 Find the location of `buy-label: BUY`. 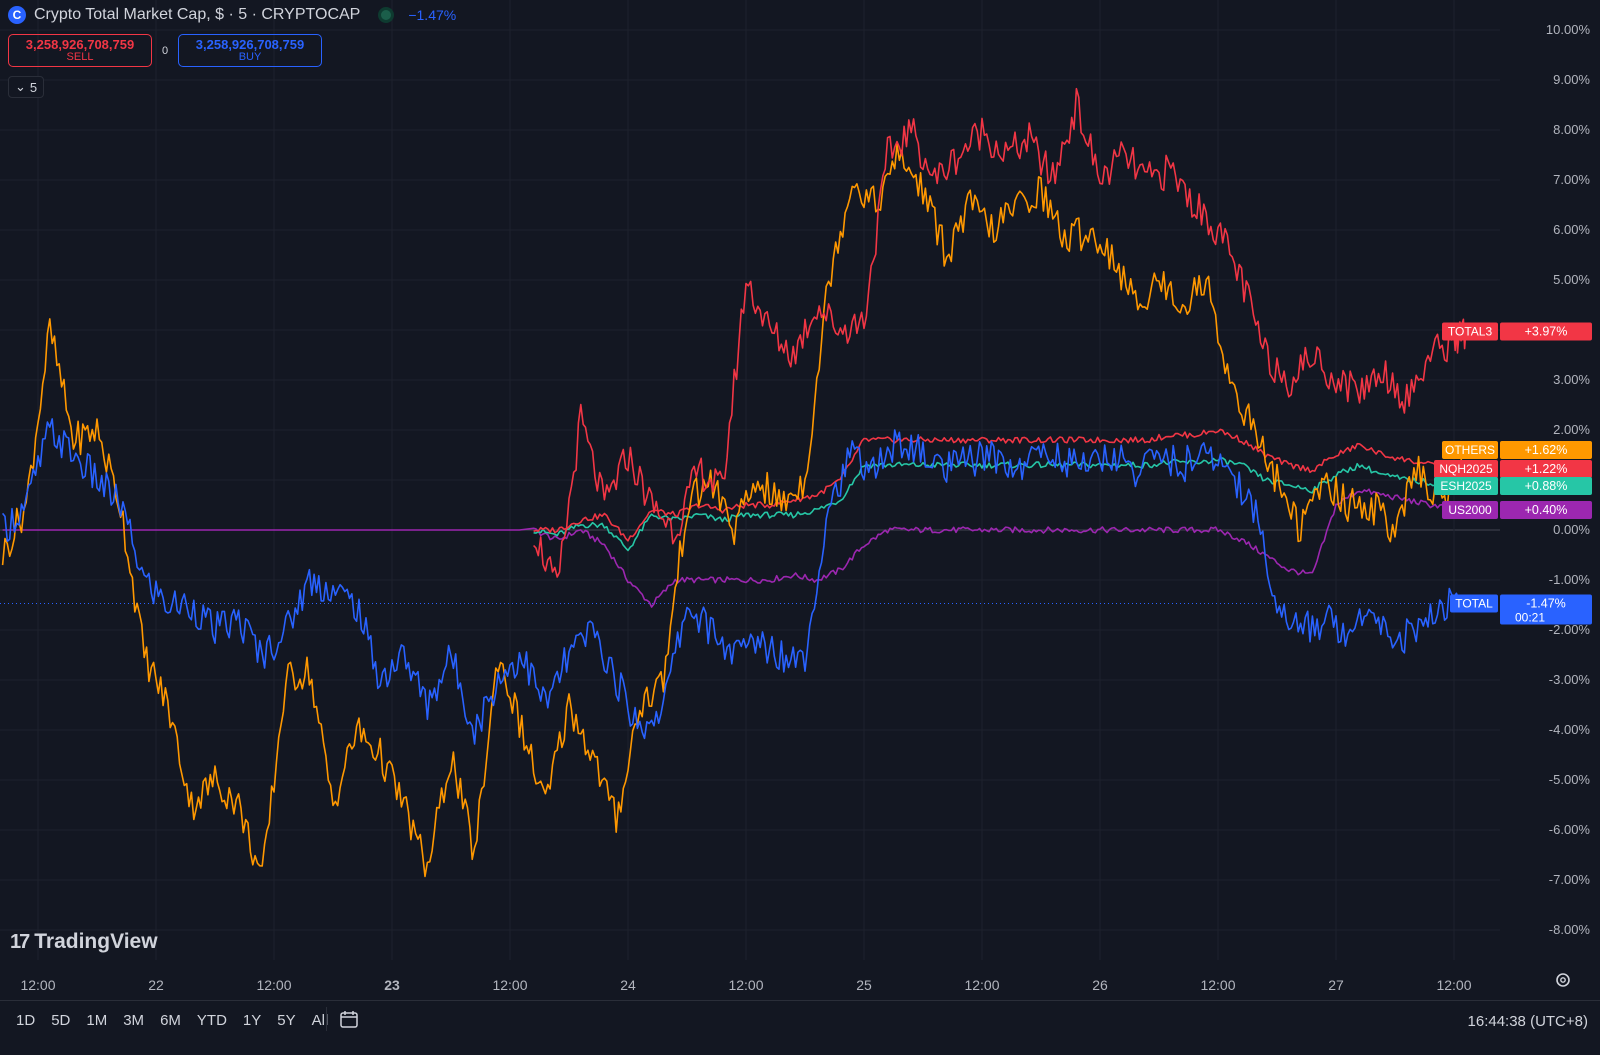

buy-label: BUY is located at coordinates (250, 56).